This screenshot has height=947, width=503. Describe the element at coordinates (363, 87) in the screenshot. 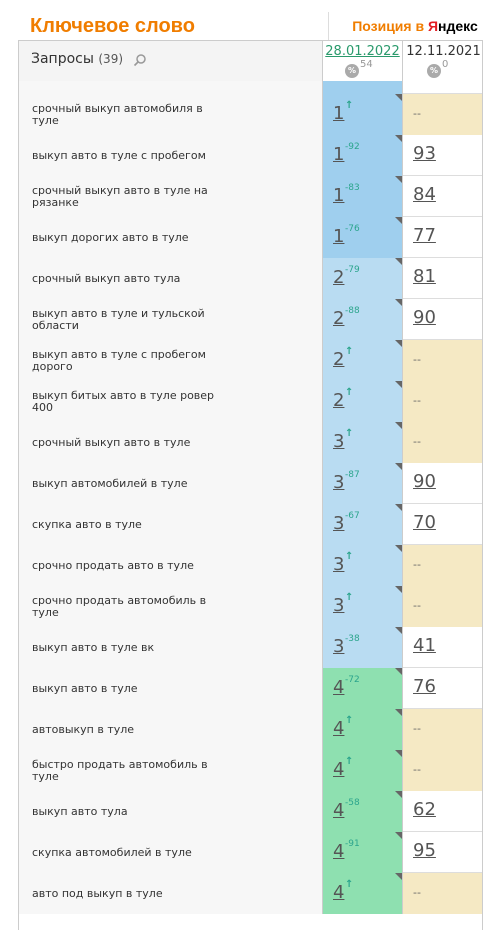

I see `position-cell-date-1: 1-5` at that location.